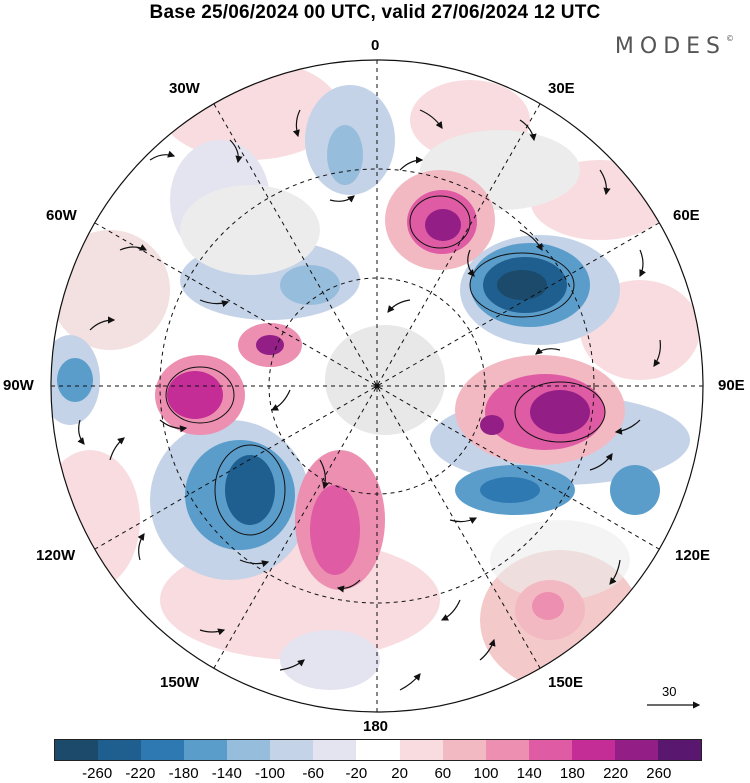 Image resolution: width=750 pixels, height=783 pixels. What do you see at coordinates (686, 215) in the screenshot?
I see `lon-label-60e: 60E` at bounding box center [686, 215].